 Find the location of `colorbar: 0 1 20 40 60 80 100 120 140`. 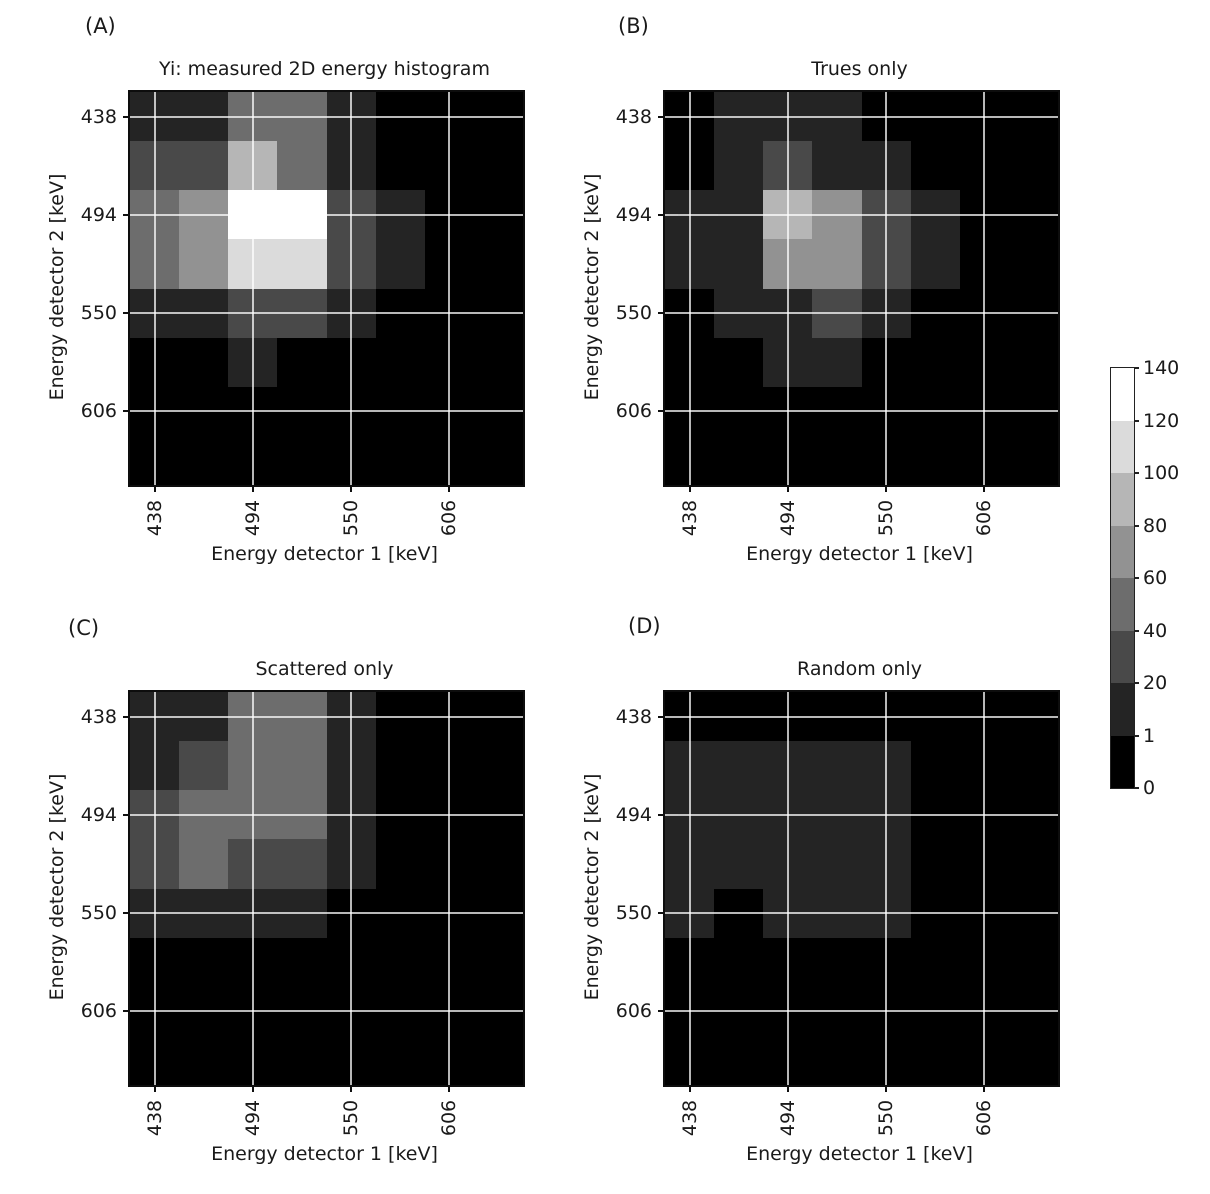

colorbar: 0 1 20 40 60 80 100 120 140 is located at coordinates (1144, 578).